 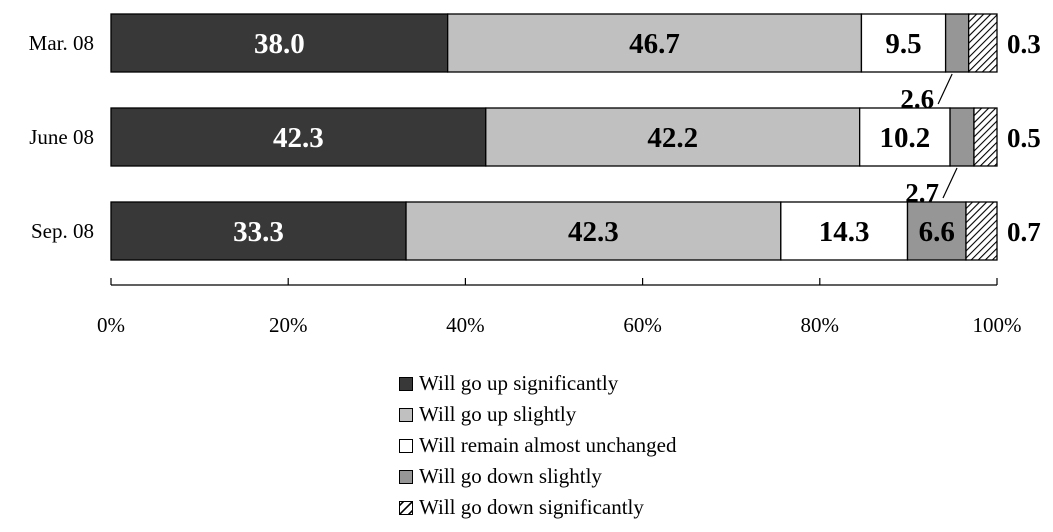 I want to click on data-label: 6.6, so click(x=937, y=232).